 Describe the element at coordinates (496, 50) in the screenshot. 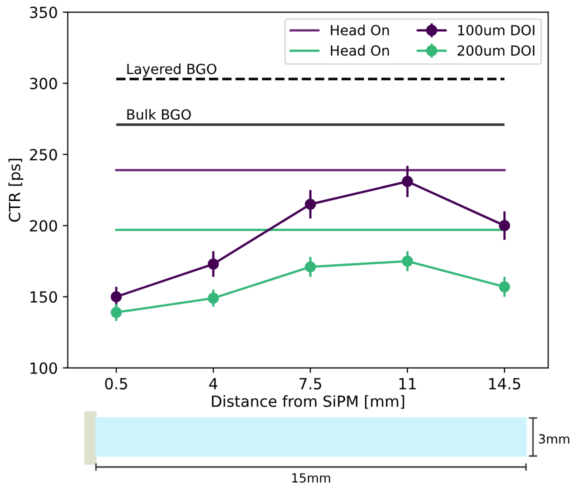

I see `legend-label: 200um DOI` at that location.